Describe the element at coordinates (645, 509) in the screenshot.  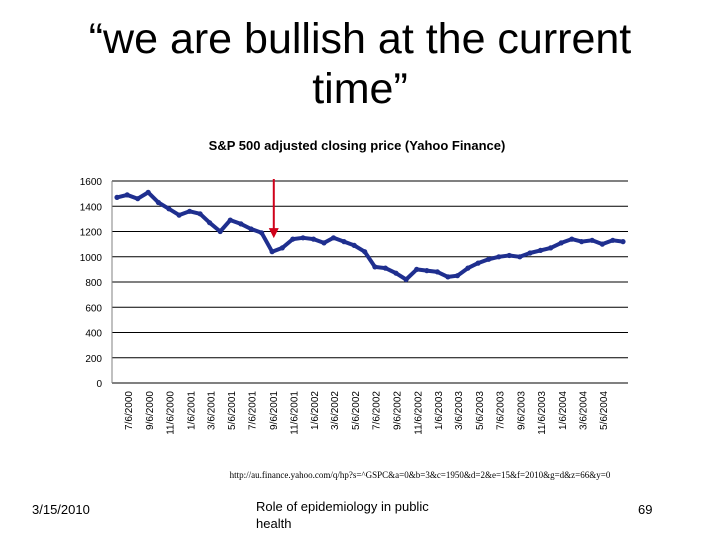
I see `page-number: 69` at that location.